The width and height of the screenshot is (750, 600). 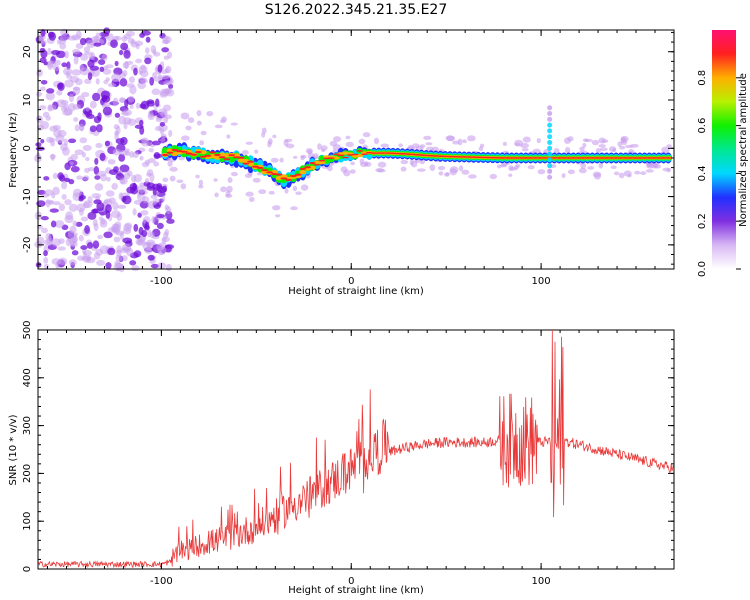 I want to click on x-tick-label: -100, so click(x=161, y=281).